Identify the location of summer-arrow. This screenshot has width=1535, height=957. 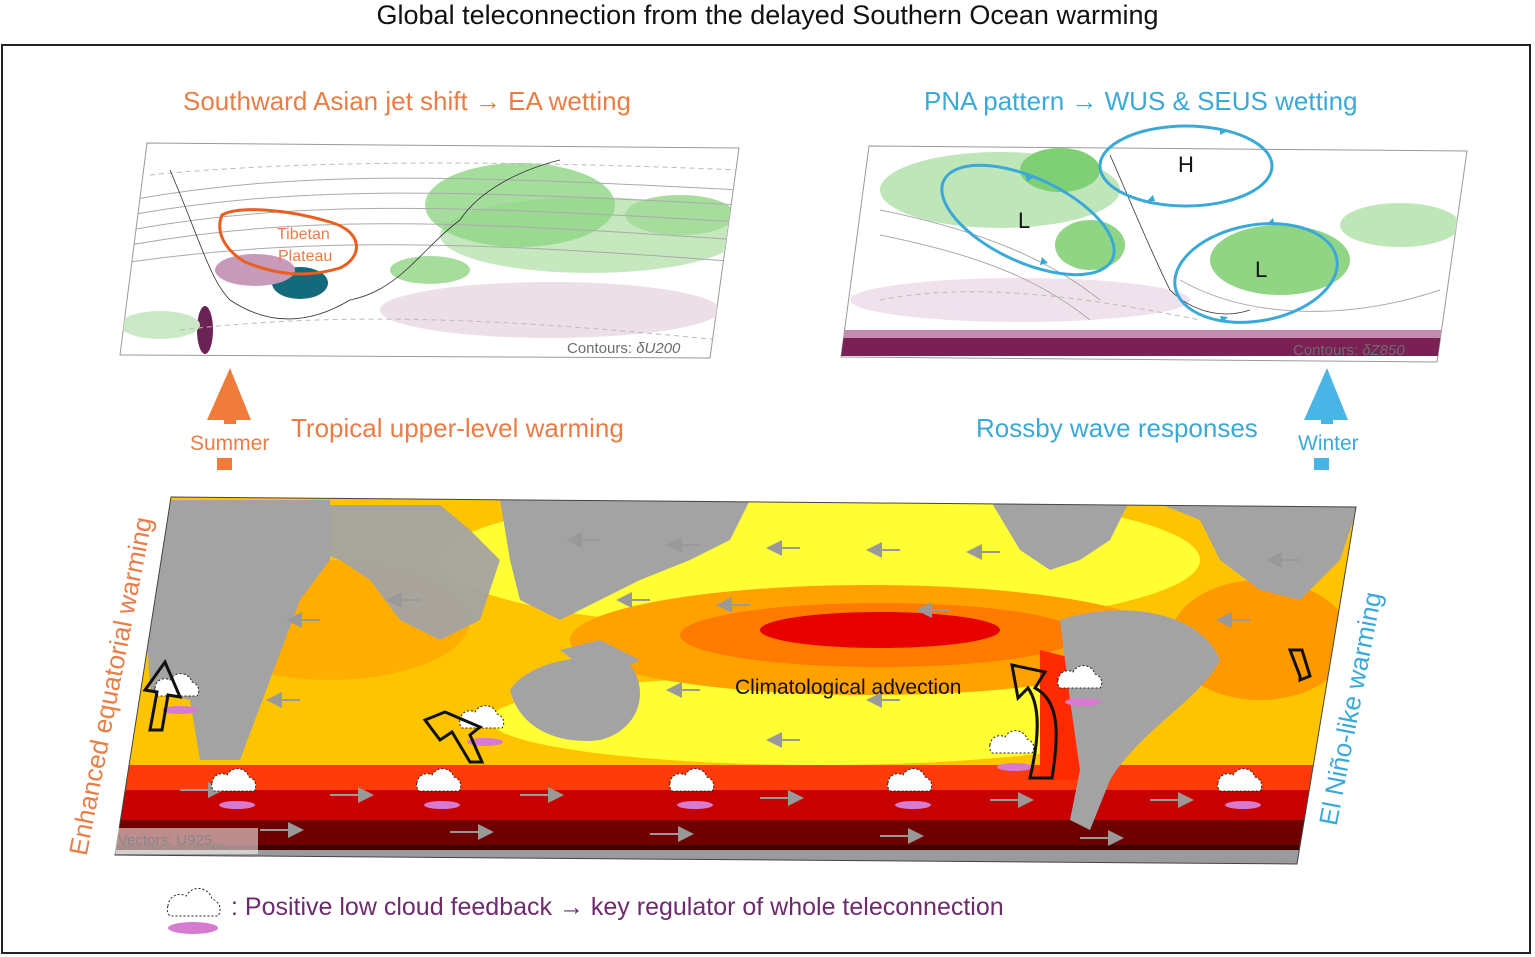
(229, 419).